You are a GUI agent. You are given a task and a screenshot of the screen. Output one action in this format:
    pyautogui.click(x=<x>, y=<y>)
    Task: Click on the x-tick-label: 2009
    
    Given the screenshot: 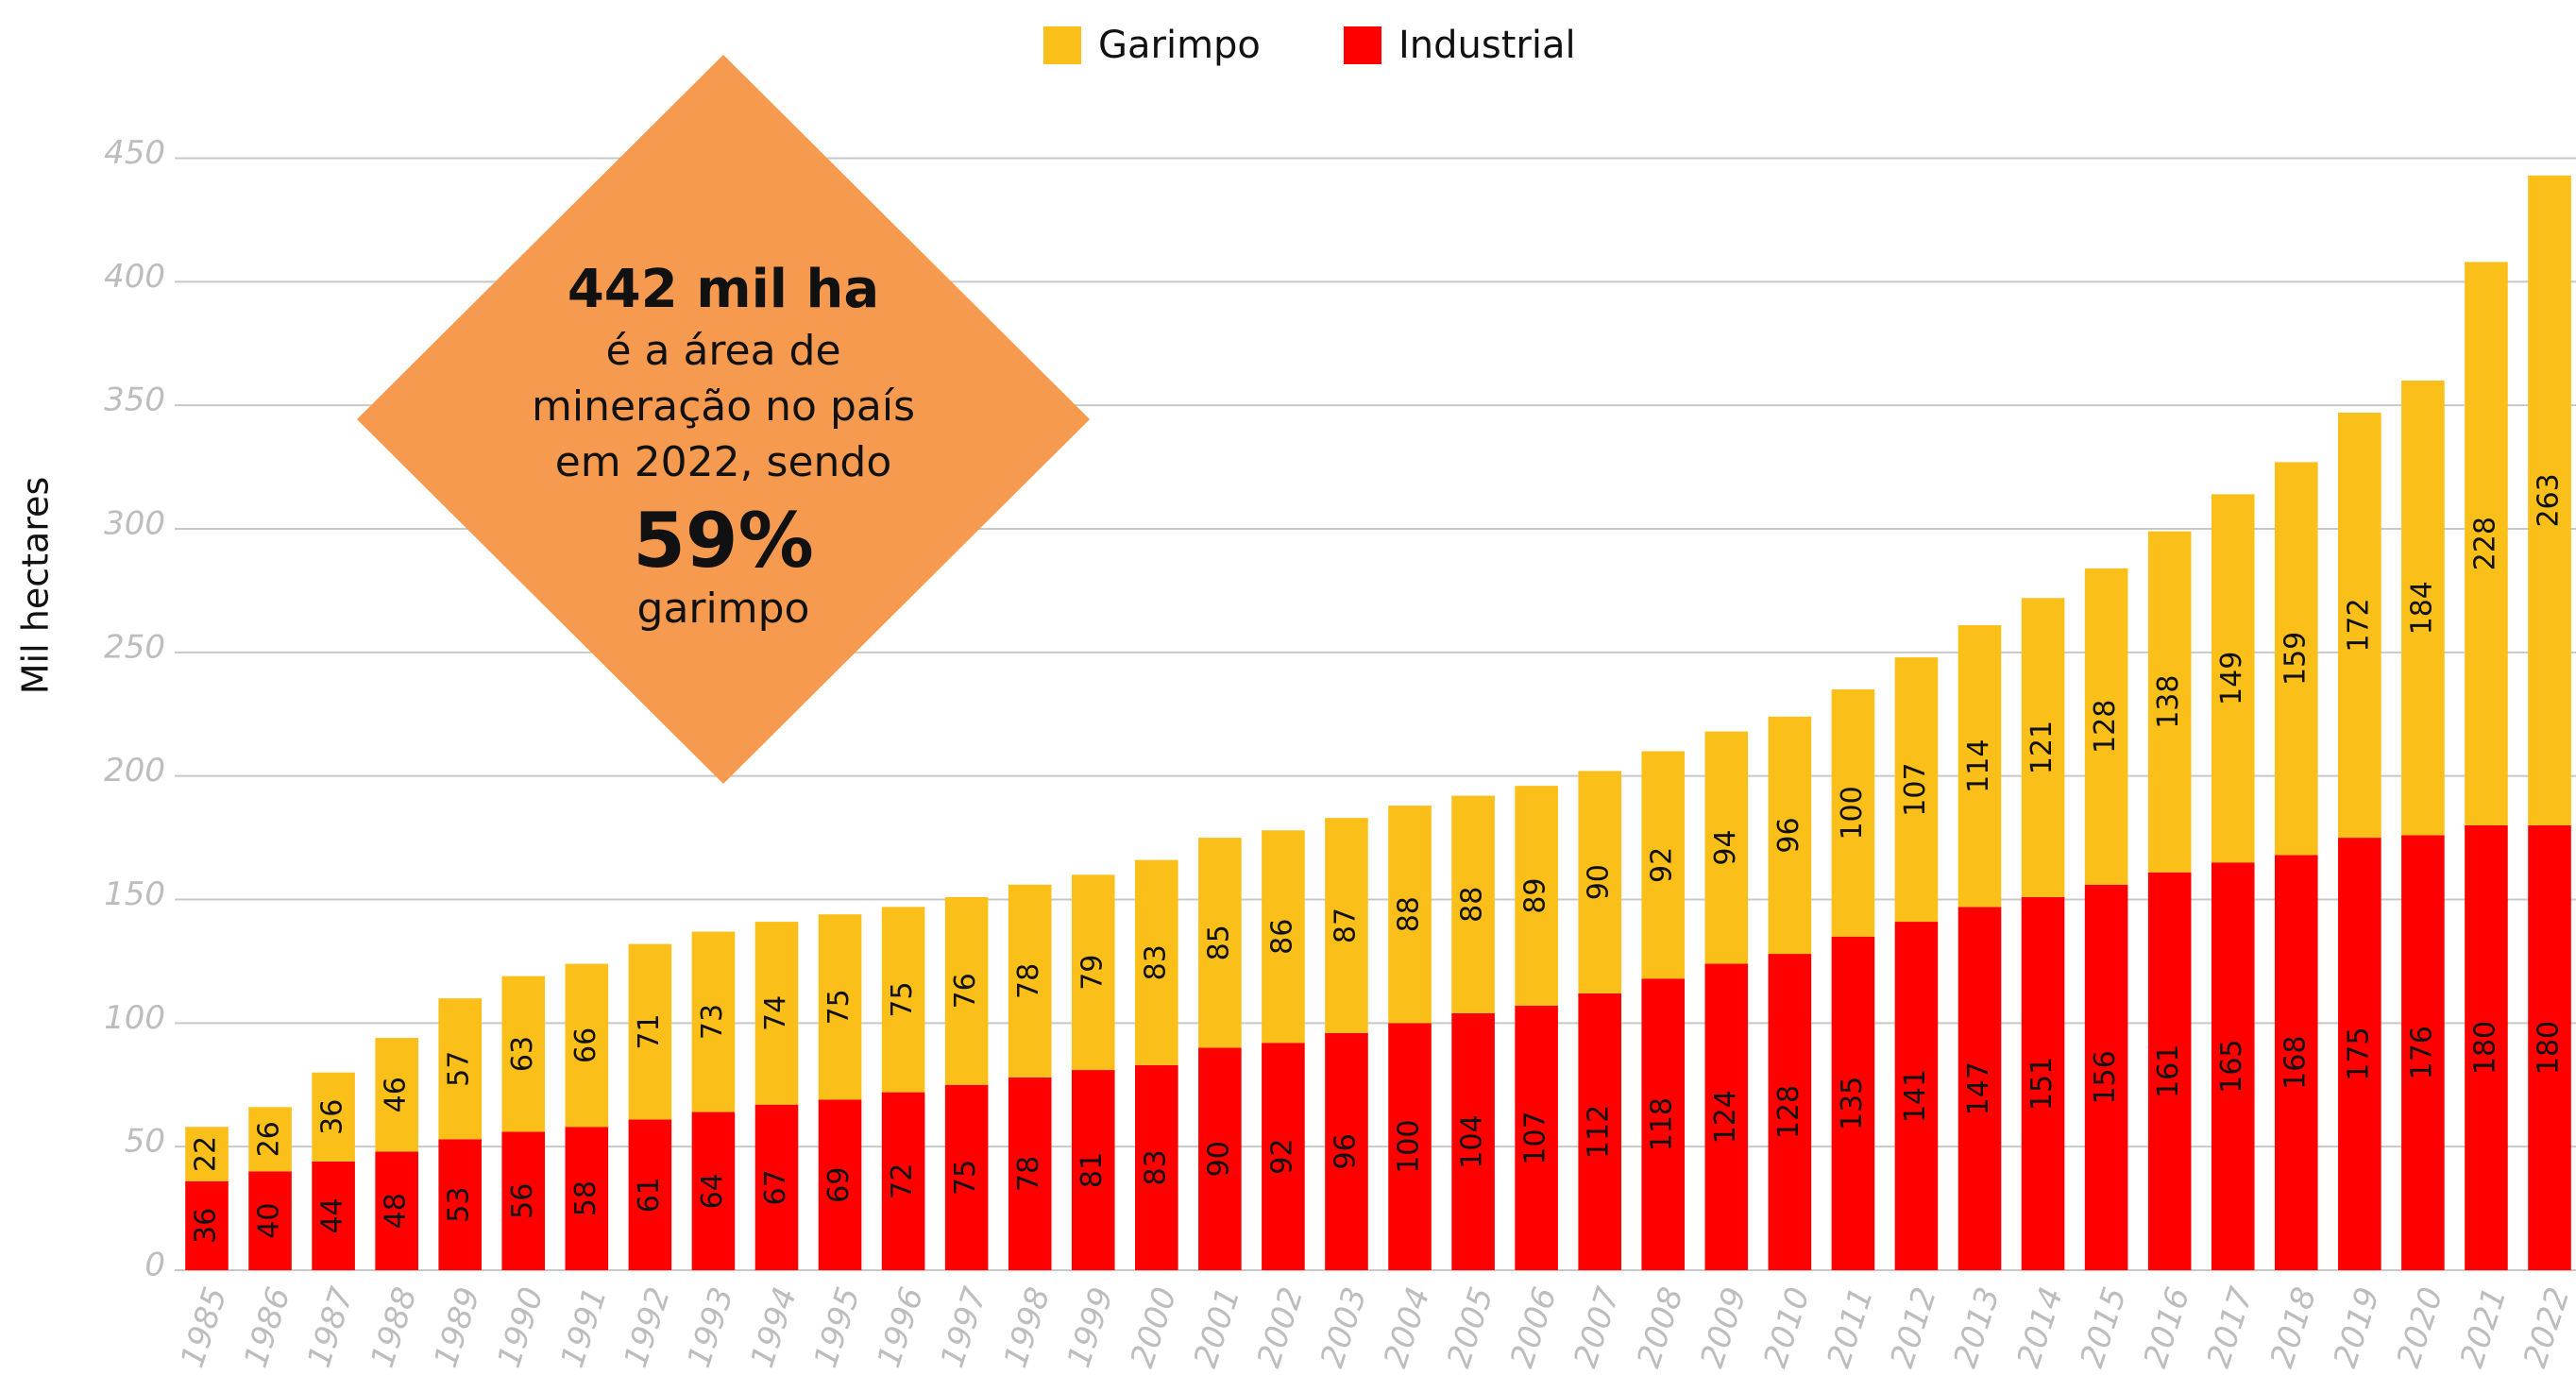 What is the action you would take?
    pyautogui.click(x=1723, y=1327)
    